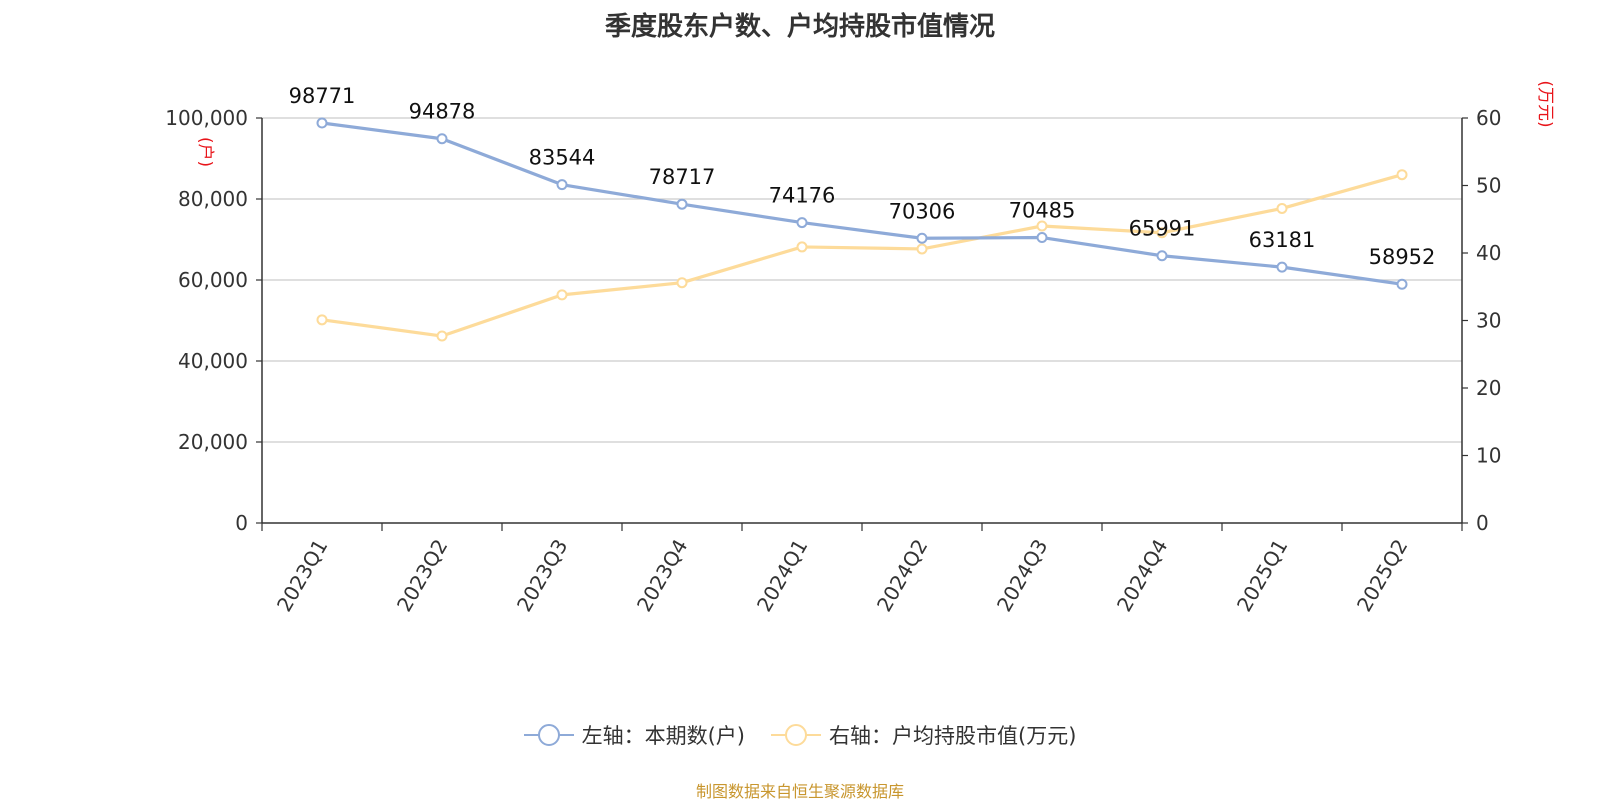  Describe the element at coordinates (213, 280) in the screenshot. I see `left-axis-tick-label: 60,000` at that location.